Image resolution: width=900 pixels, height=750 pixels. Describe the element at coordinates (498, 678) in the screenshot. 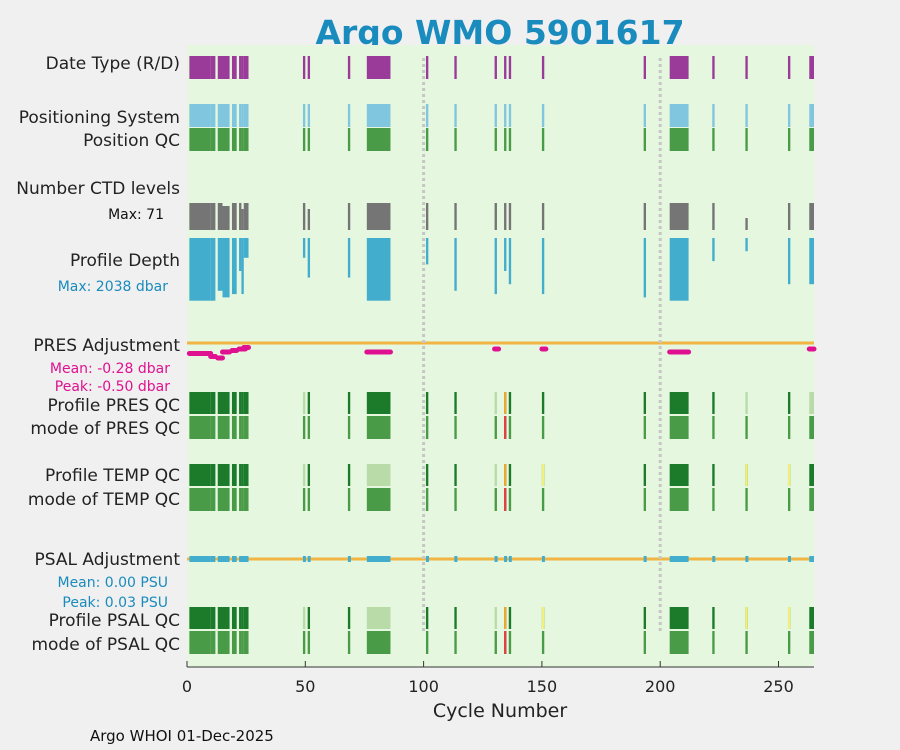

I see `x-axis: 0 50 100 150 200 250` at that location.